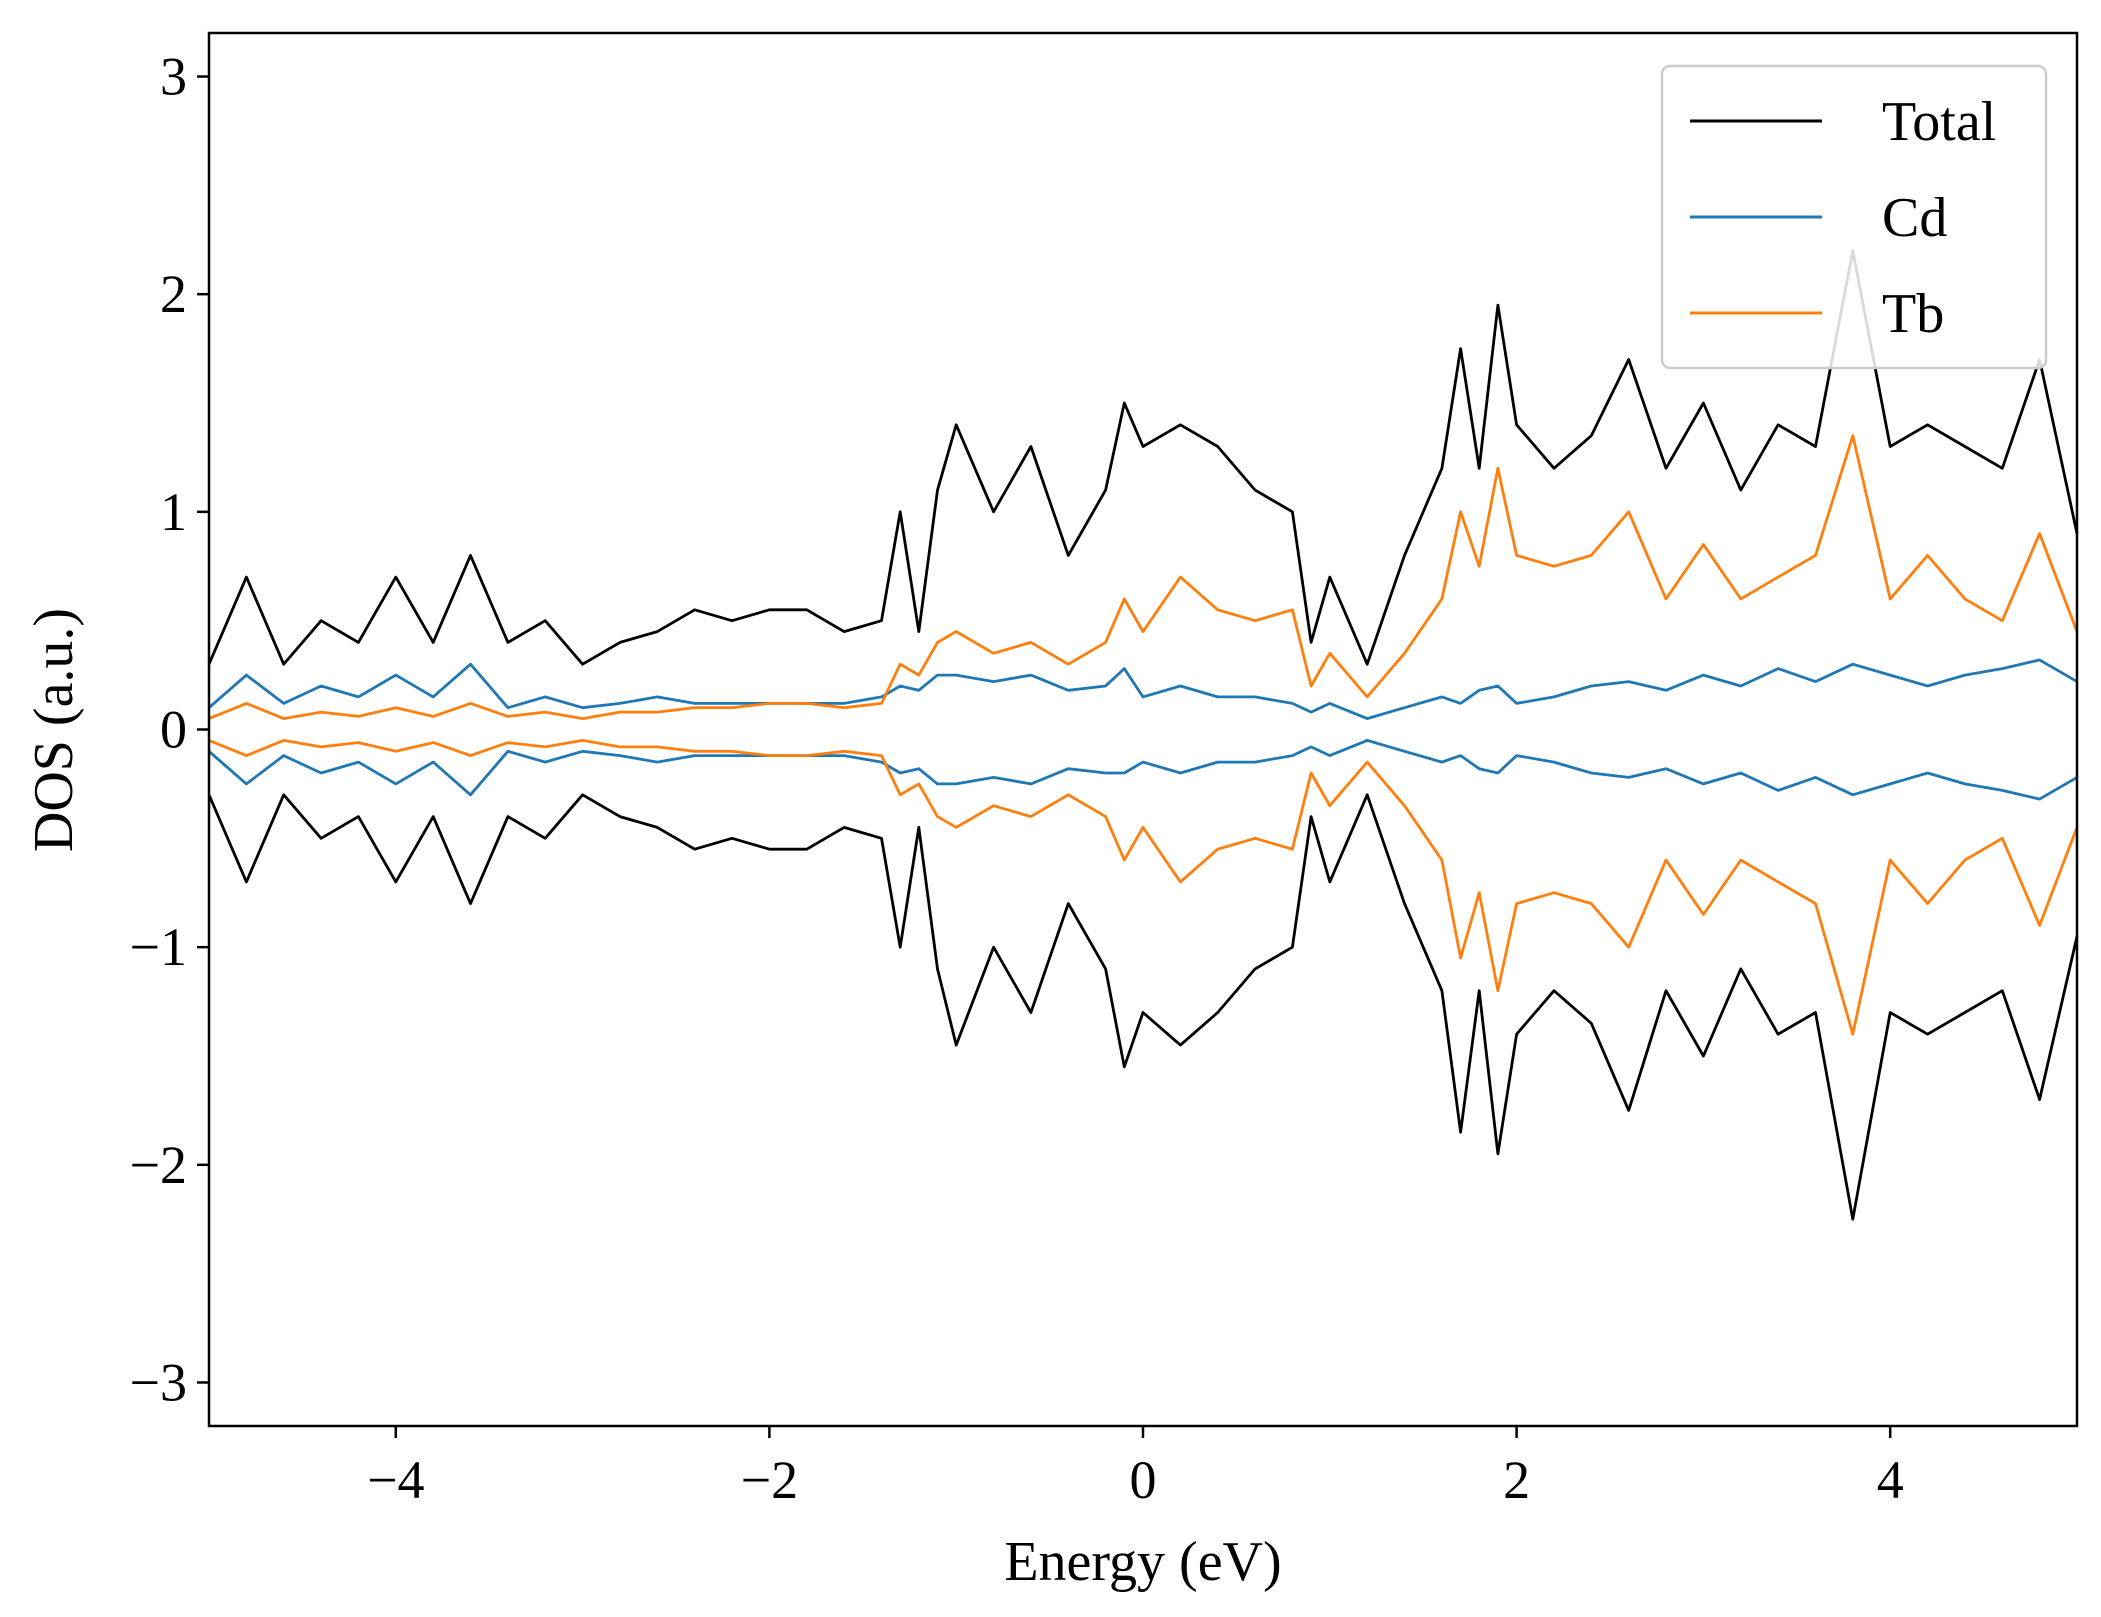 The height and width of the screenshot is (1617, 2101). What do you see at coordinates (173, 730) in the screenshot?
I see `y-tick-label: 0` at bounding box center [173, 730].